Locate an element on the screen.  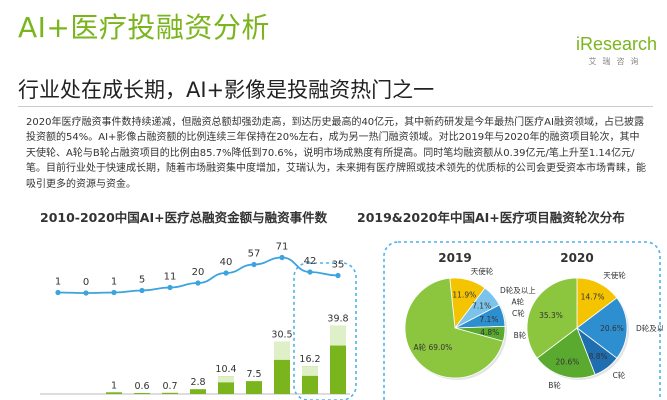
bar-value-label: 16.2 is located at coordinates (309, 359).